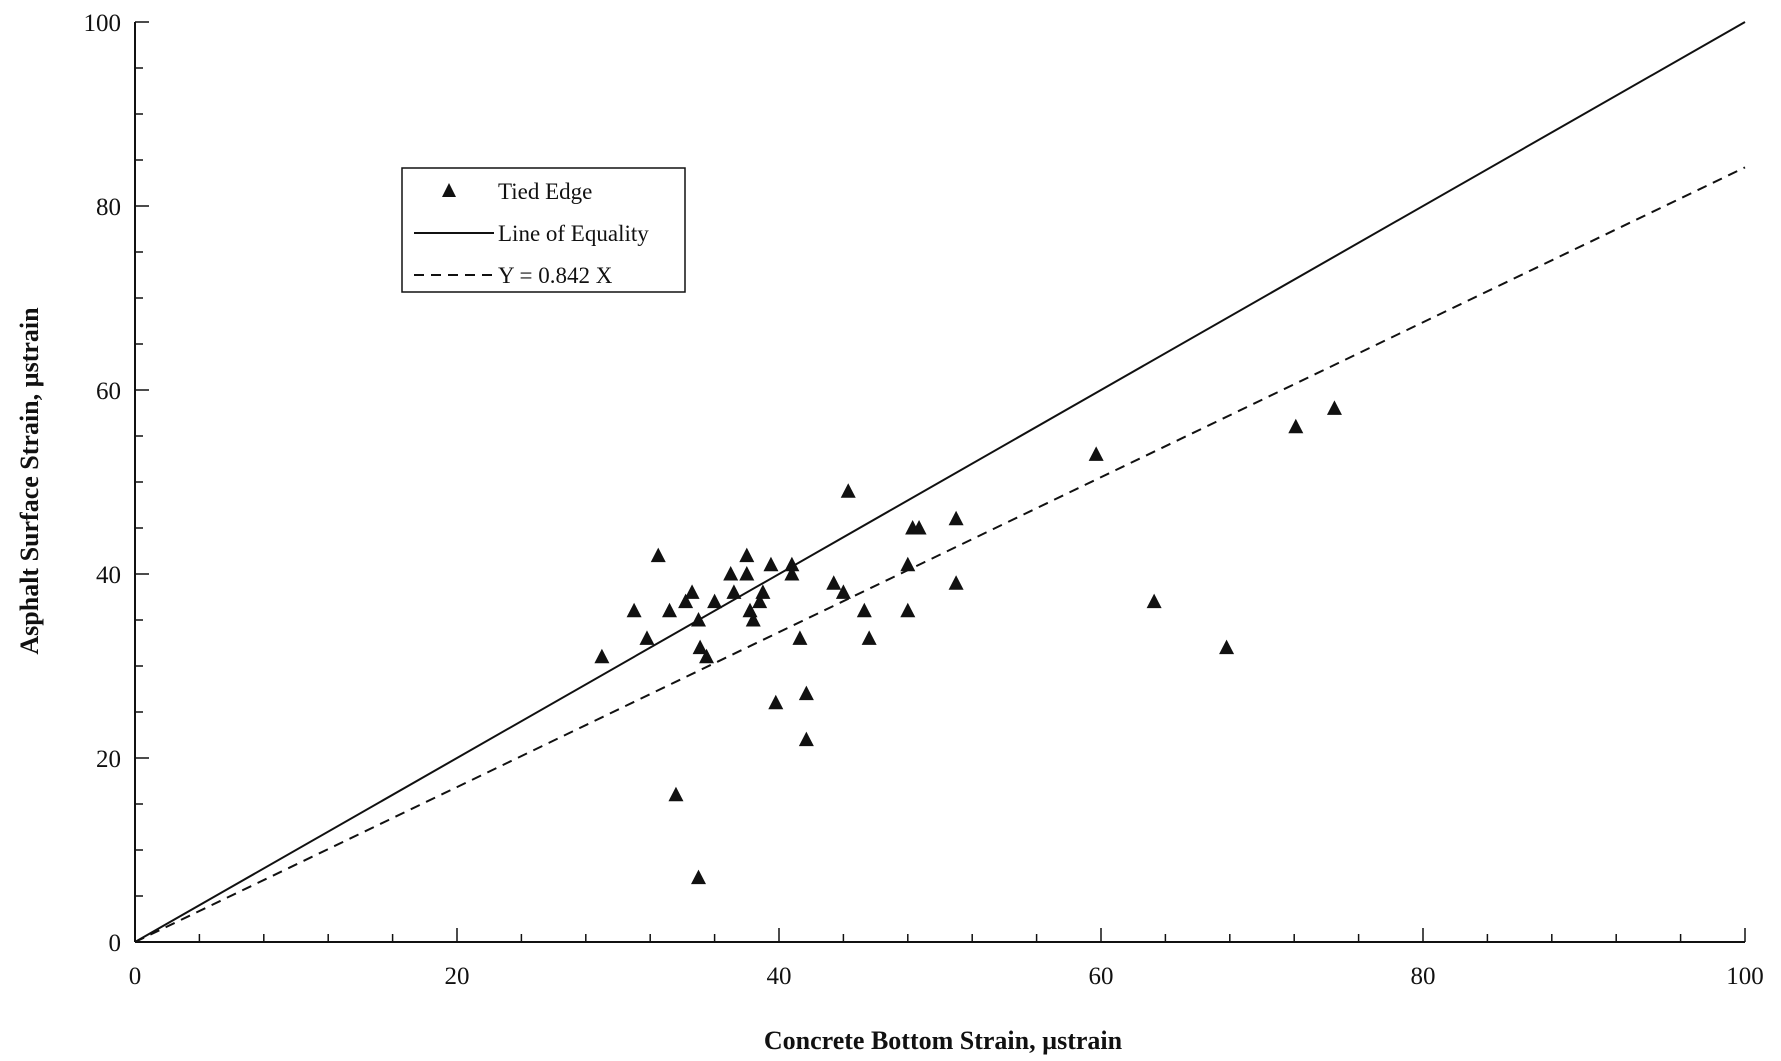 Image resolution: width=1781 pixels, height=1061 pixels. I want to click on legend-label-line-of-equality: Line of Equality, so click(573, 233).